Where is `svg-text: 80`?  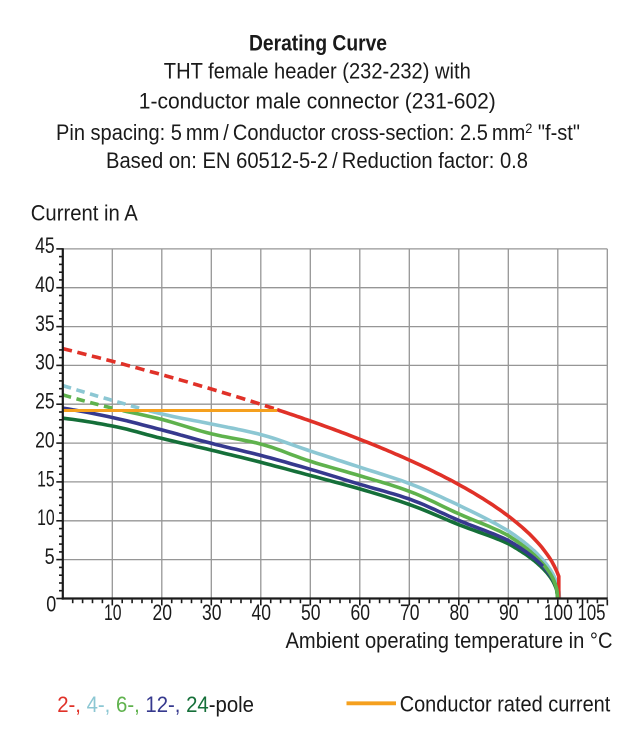
svg-text: 80 is located at coordinates (460, 612).